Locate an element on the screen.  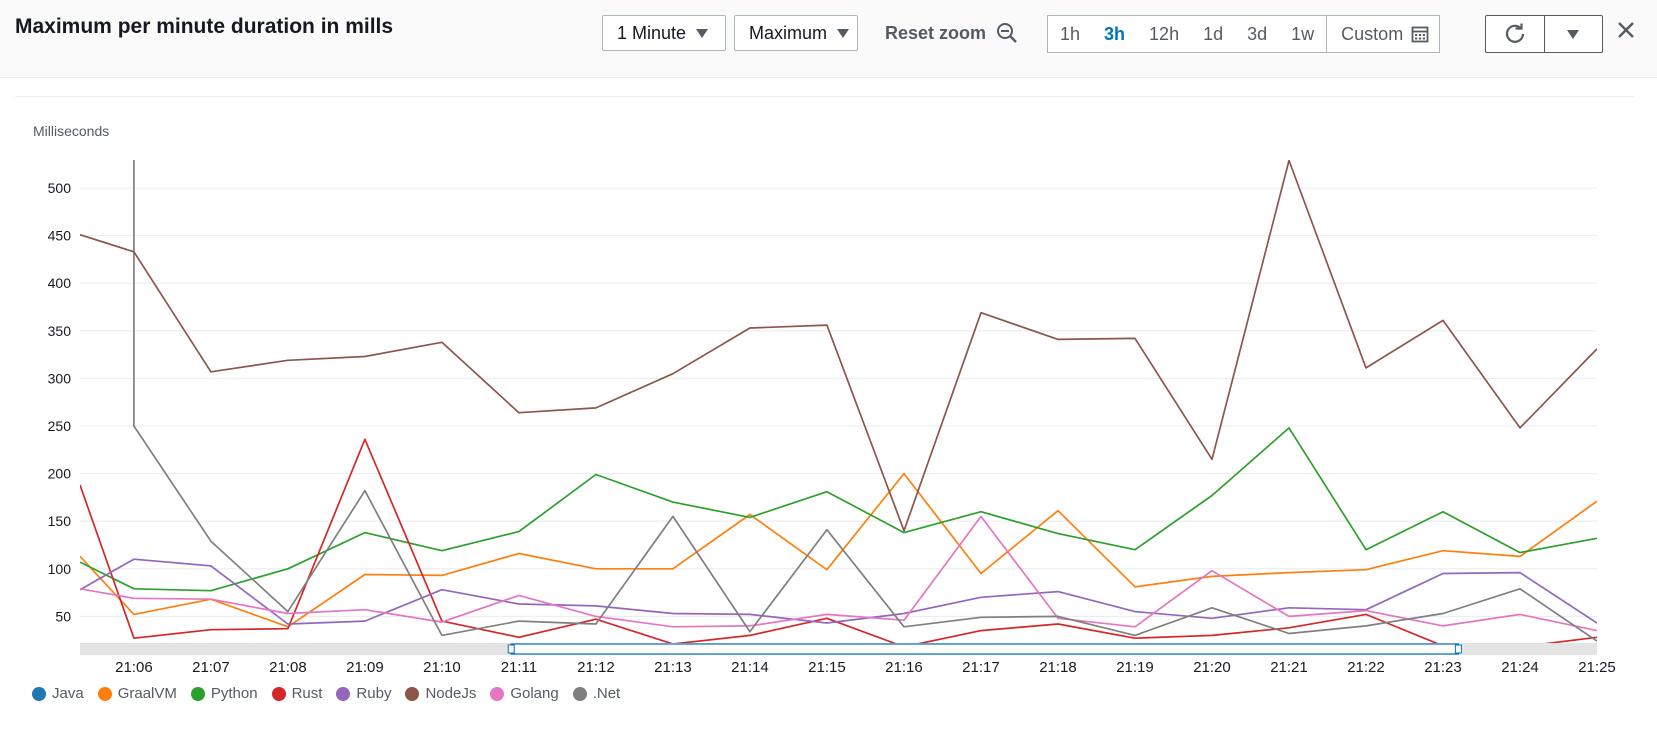
y-tick-label: 50 is located at coordinates (63, 616).